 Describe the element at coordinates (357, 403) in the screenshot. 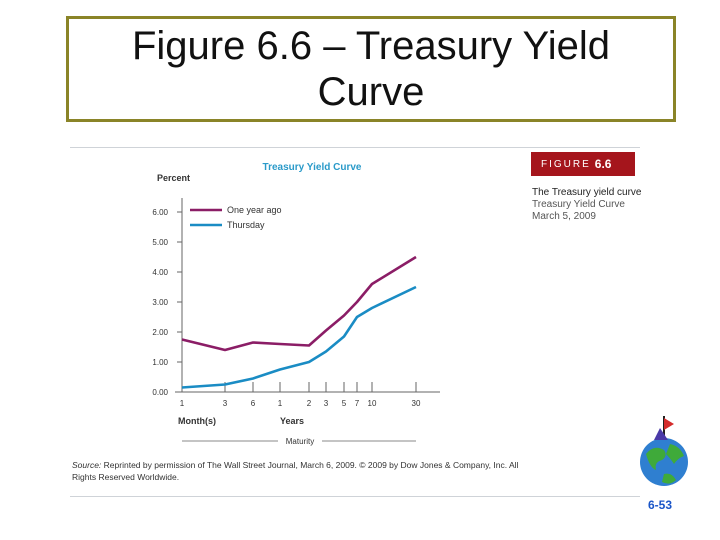

I see `x-tick-label: 7` at that location.